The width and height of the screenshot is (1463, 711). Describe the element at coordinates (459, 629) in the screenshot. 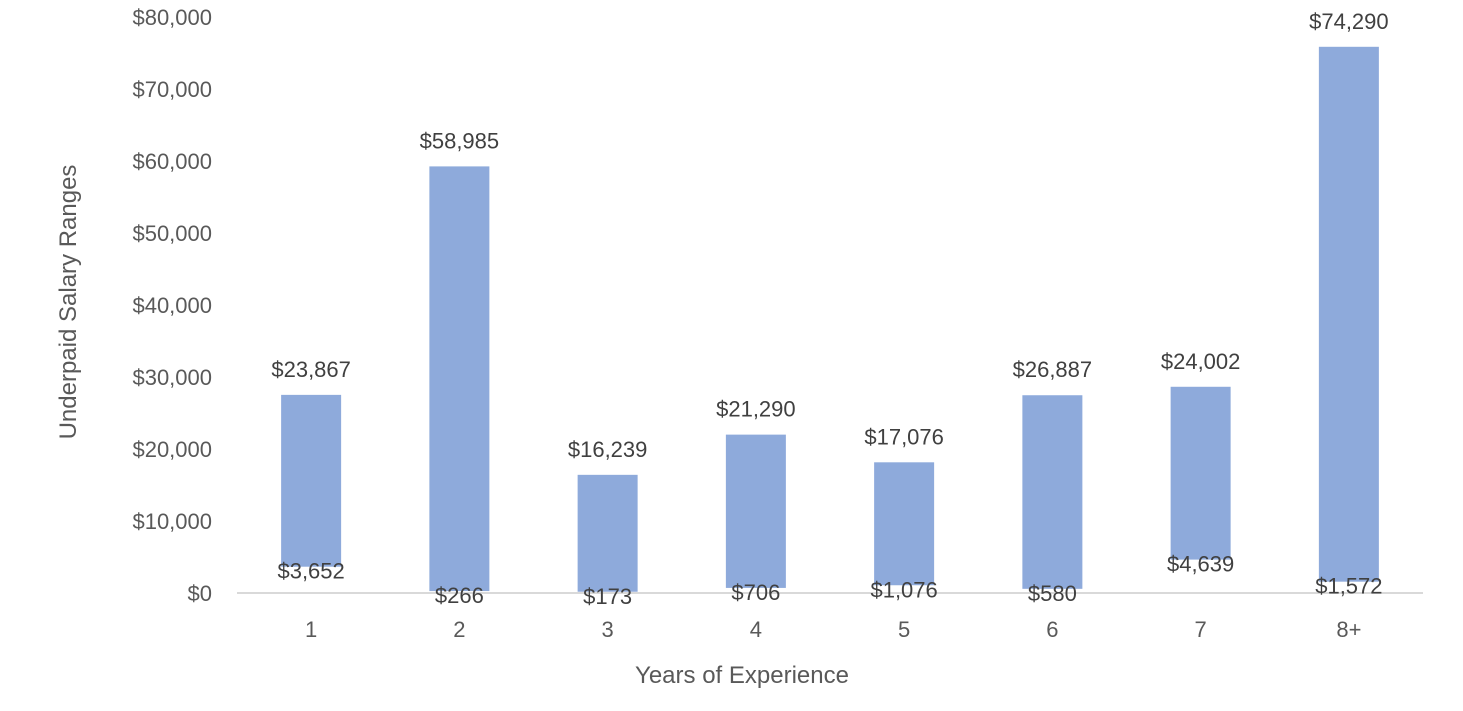

I see `x-tick-label: 2` at that location.